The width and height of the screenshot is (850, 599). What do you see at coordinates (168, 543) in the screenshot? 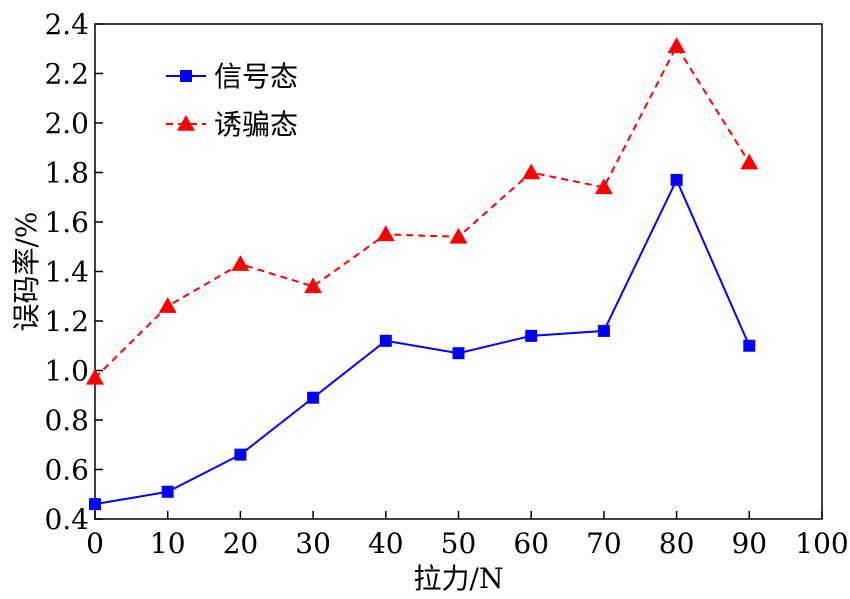
I see `x-tick-label: 10` at bounding box center [168, 543].